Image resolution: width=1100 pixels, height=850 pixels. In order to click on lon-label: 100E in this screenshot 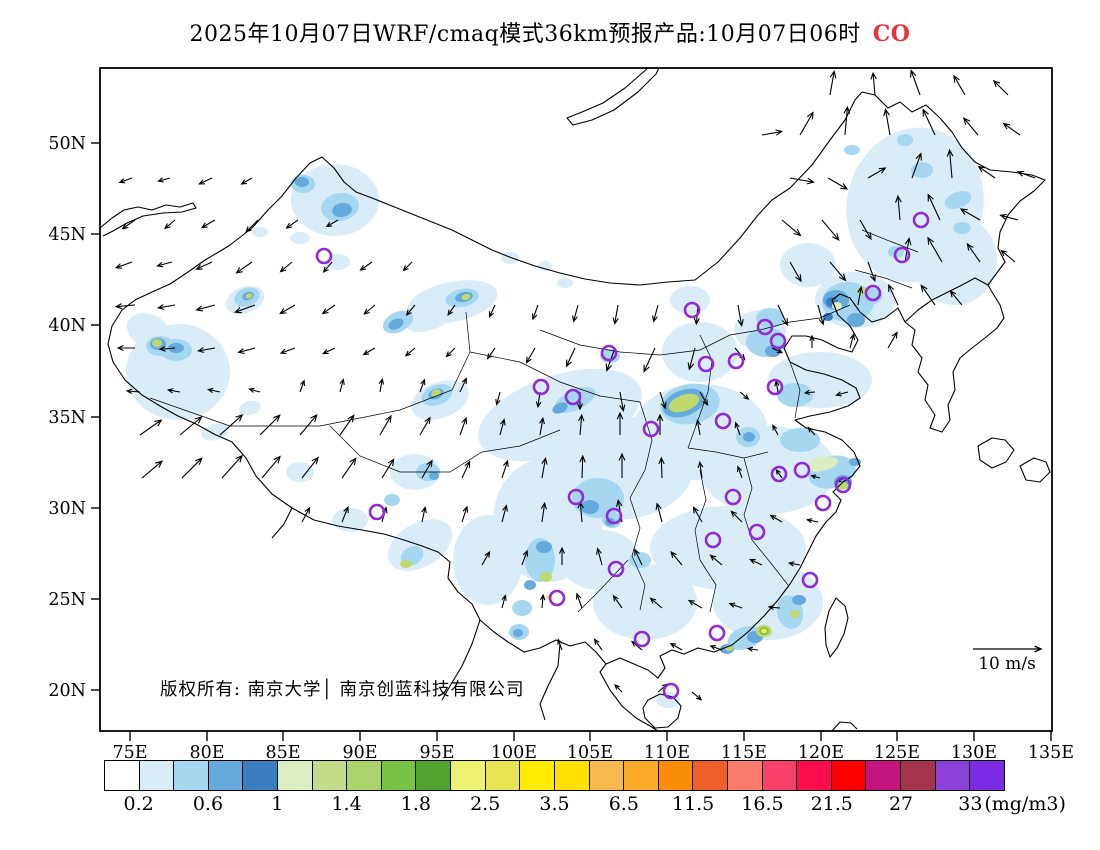, I will do `click(514, 753)`.